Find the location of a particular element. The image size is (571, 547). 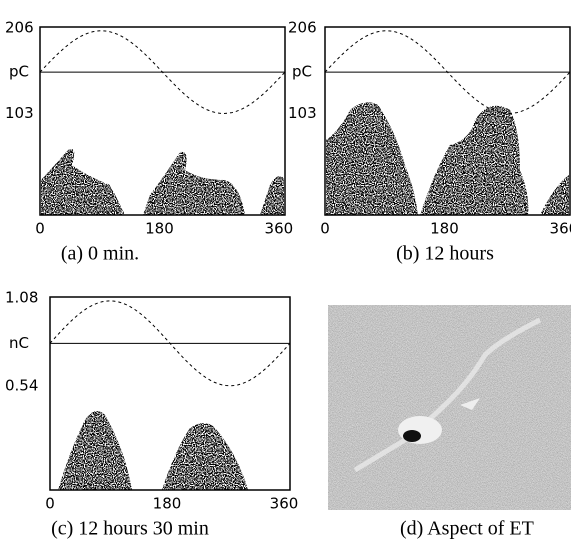

caption: (b) 12 hours is located at coordinates (445, 254).